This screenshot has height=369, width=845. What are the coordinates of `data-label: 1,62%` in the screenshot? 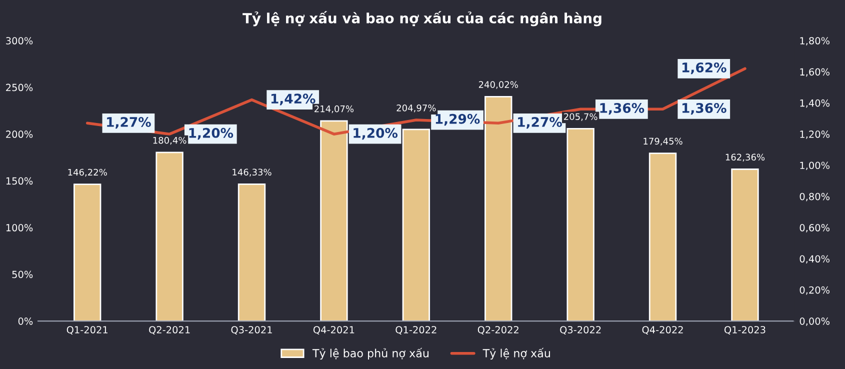 It's located at (704, 68).